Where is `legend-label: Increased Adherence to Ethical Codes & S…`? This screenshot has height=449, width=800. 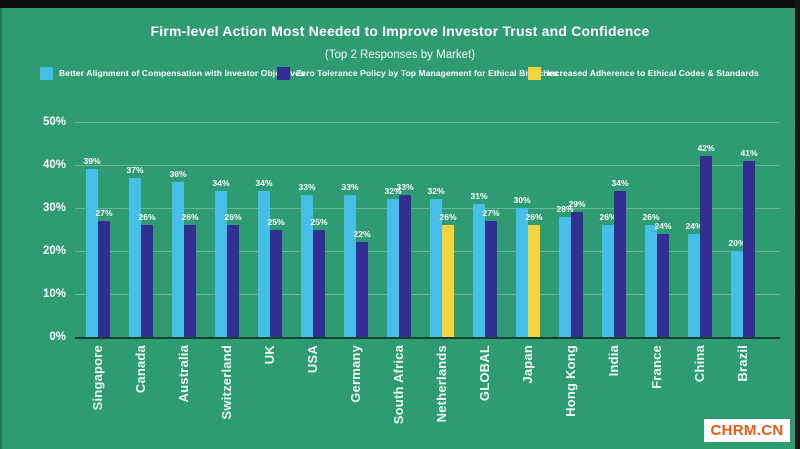
legend-label: Increased Adherence to Ethical Codes & S… is located at coordinates (653, 73).